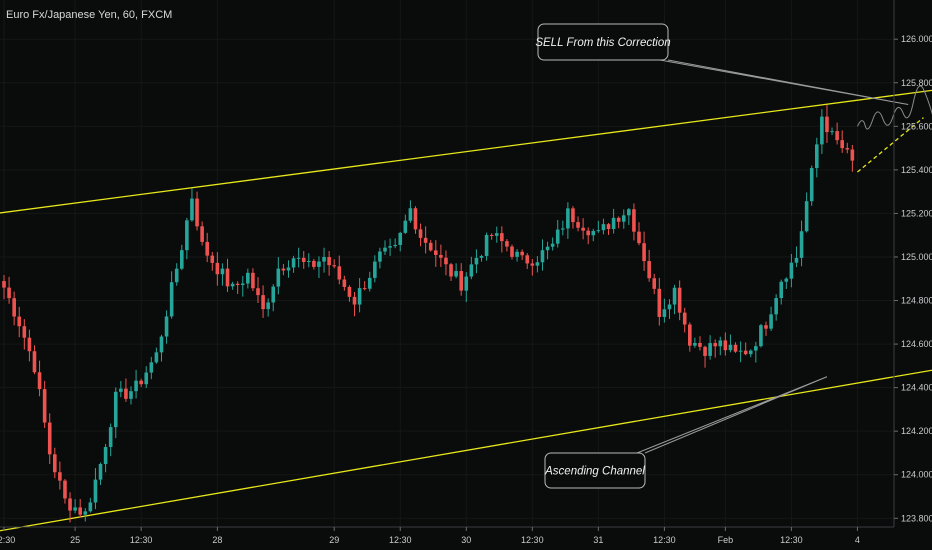 This screenshot has width=932, height=550. What do you see at coordinates (916, 518) in the screenshot?
I see `price-tick-label: 123.800` at bounding box center [916, 518].